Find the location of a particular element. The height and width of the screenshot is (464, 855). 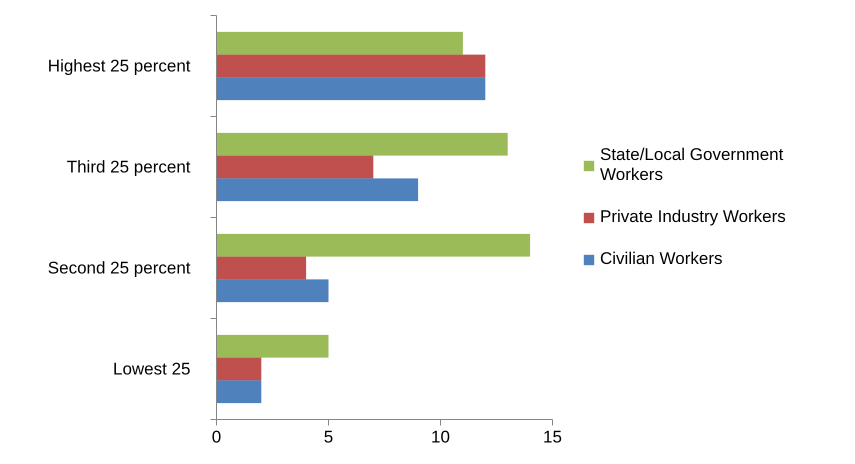

legend-label: Private Industry Workers is located at coordinates (693, 217).